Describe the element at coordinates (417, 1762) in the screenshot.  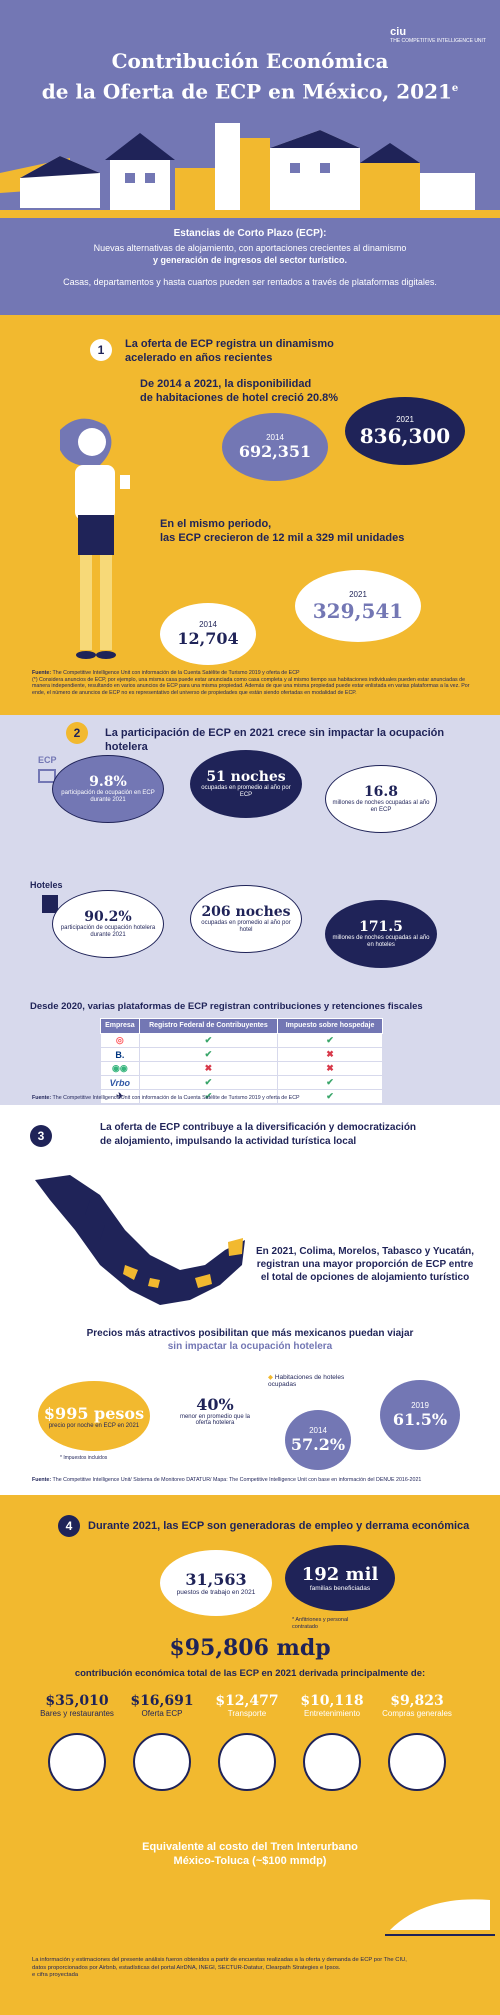
I see `shopping-bag-icon` at that location.